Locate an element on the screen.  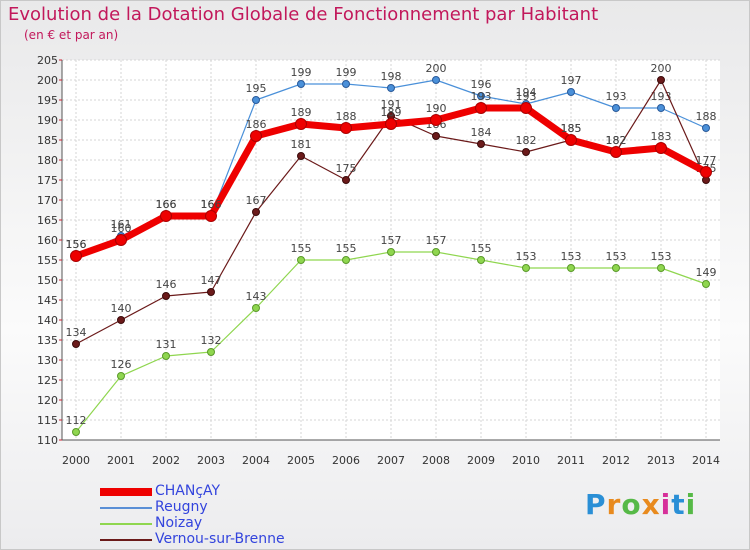
x-tick-label: 2011 is located at coordinates (571, 460).